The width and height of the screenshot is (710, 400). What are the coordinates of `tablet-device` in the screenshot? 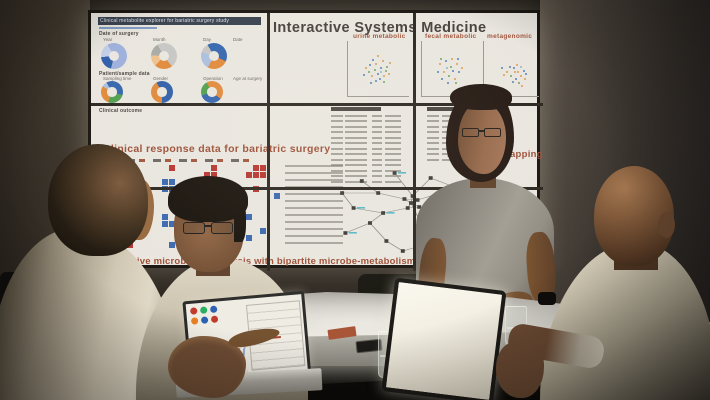 It's located at (444, 338).